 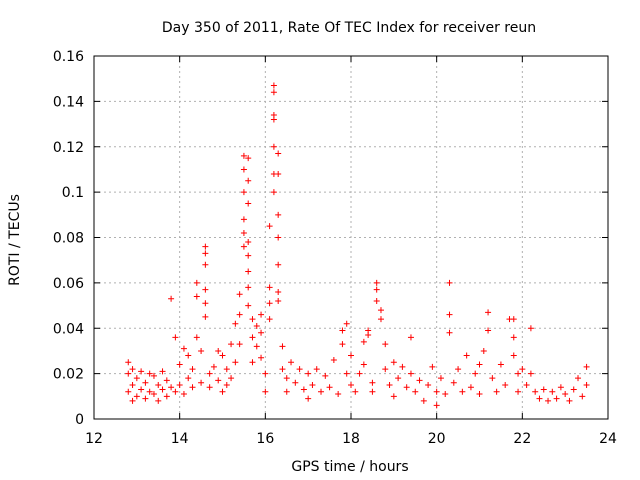 I want to click on y-tick-label: 0.14, so click(x=68, y=102).